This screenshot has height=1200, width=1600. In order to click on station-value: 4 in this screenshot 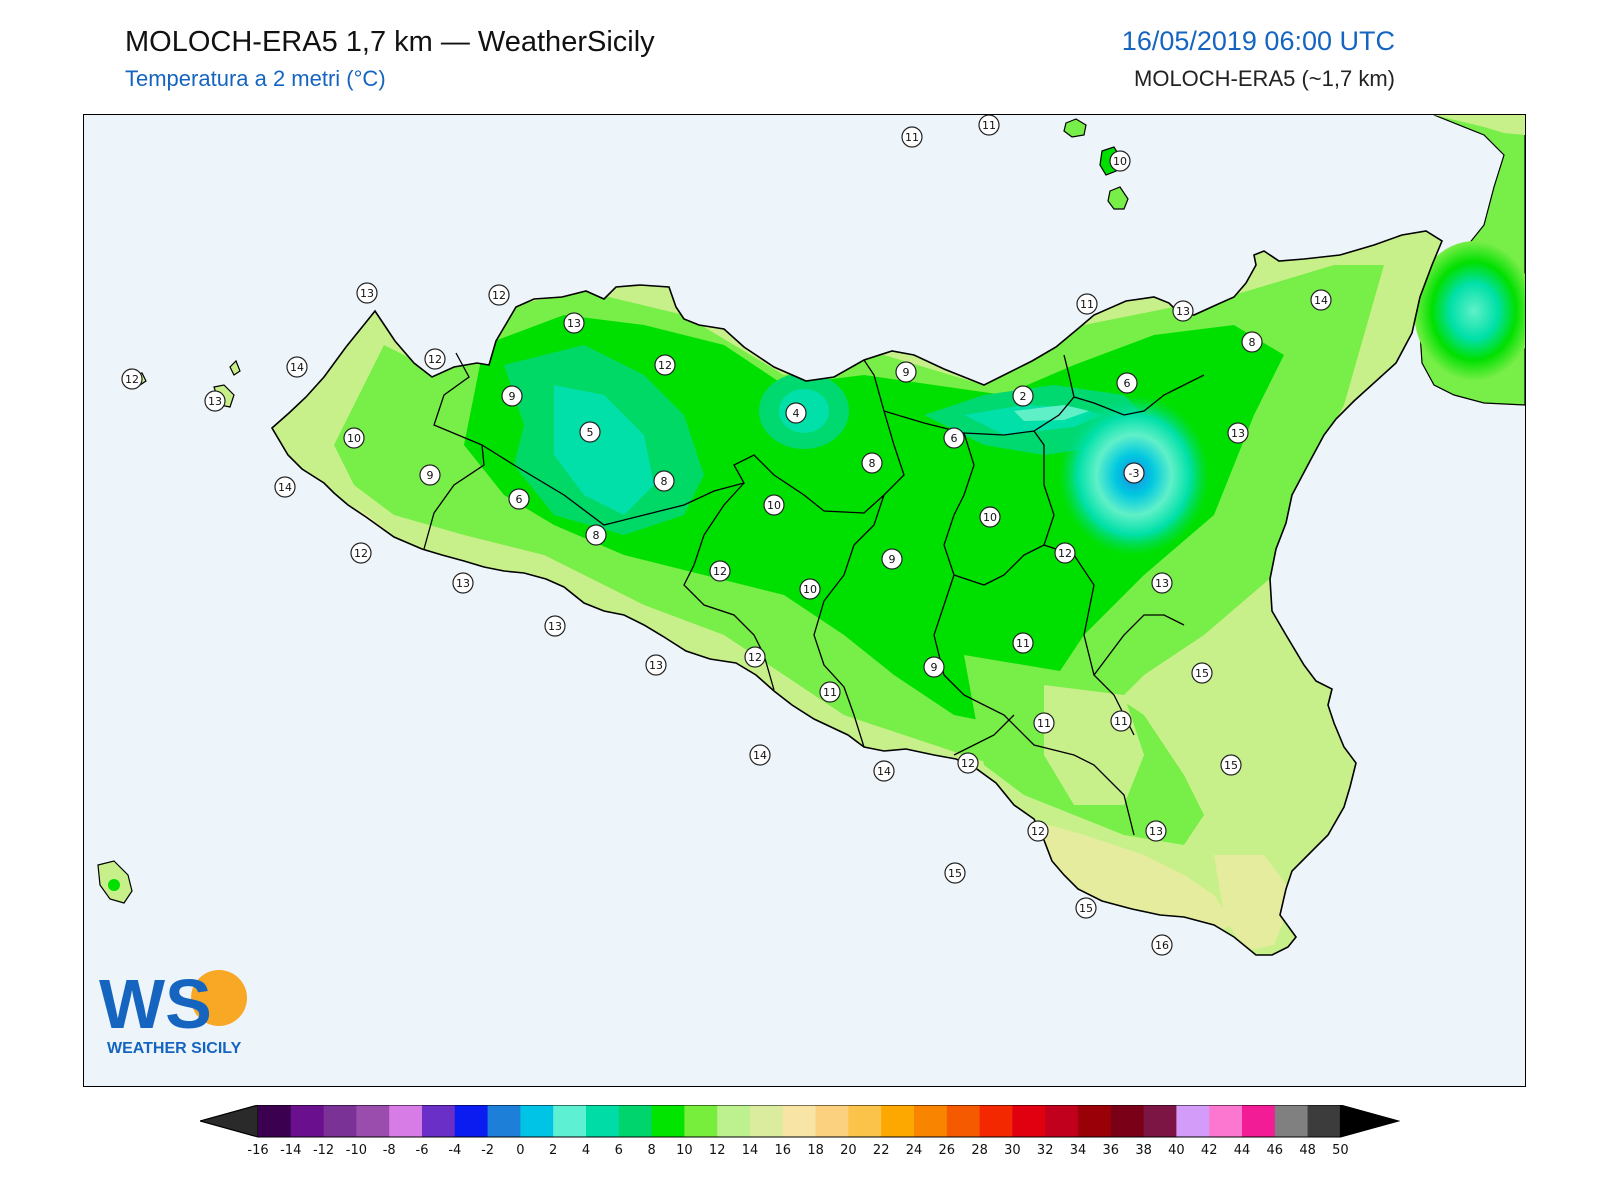, I will do `click(796, 413)`.